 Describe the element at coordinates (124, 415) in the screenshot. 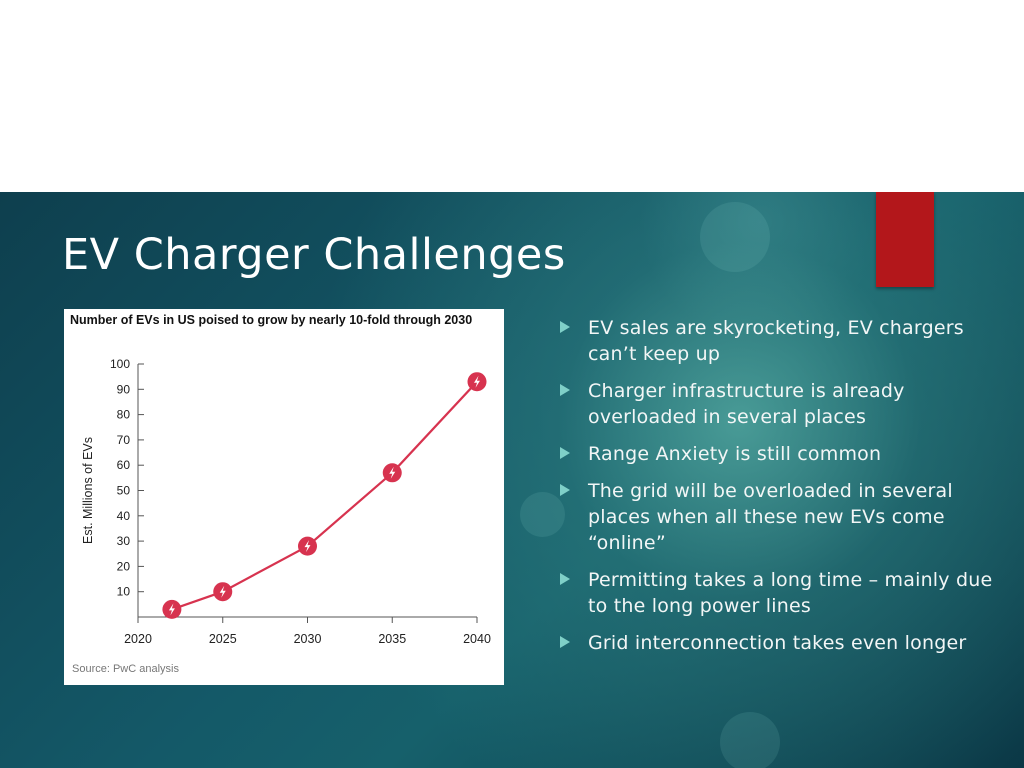

I see `y-tick-label: 80` at that location.